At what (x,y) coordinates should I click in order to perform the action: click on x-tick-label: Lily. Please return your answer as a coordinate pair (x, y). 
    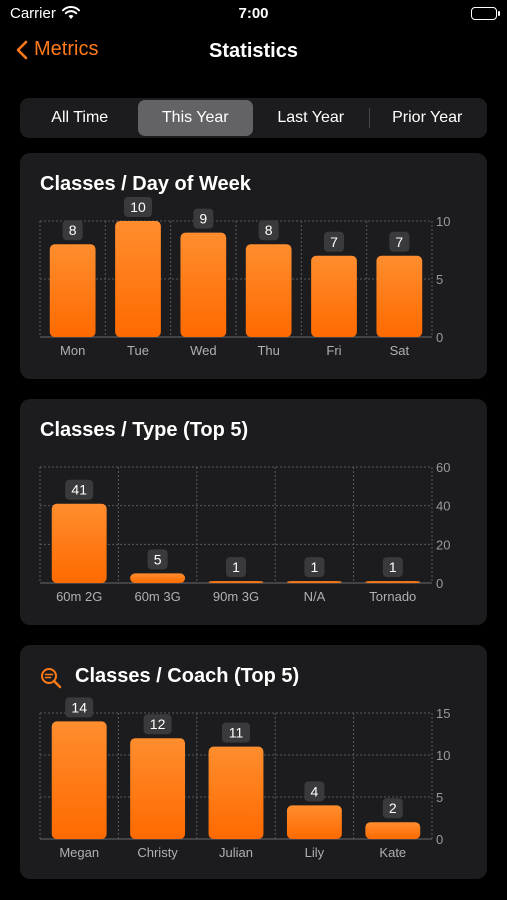
    Looking at the image, I should click on (315, 852).